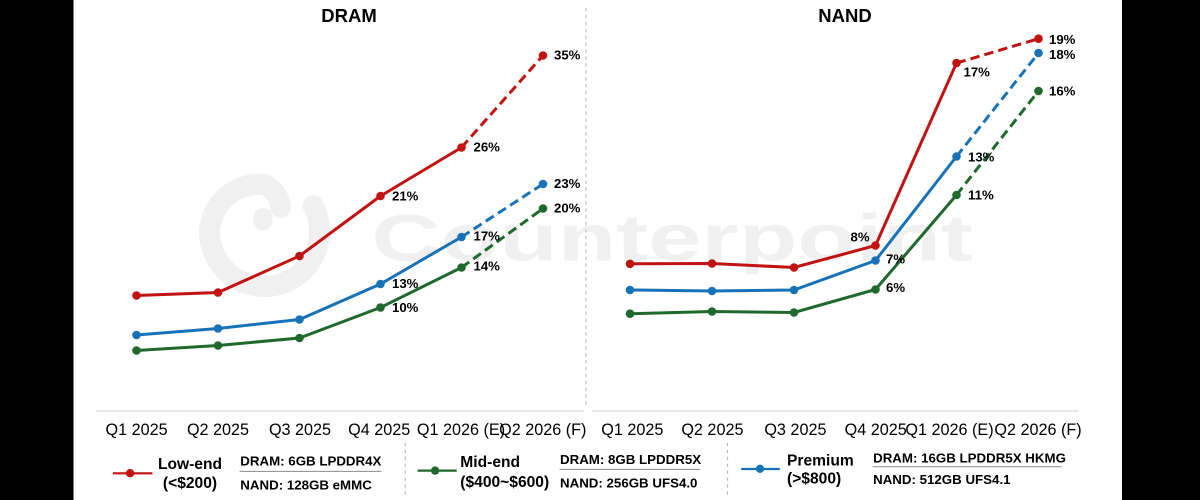 The width and height of the screenshot is (1200, 500). Describe the element at coordinates (628, 483) in the screenshot. I see `svg-text: NAND: 256GB UFS4.0` at that location.